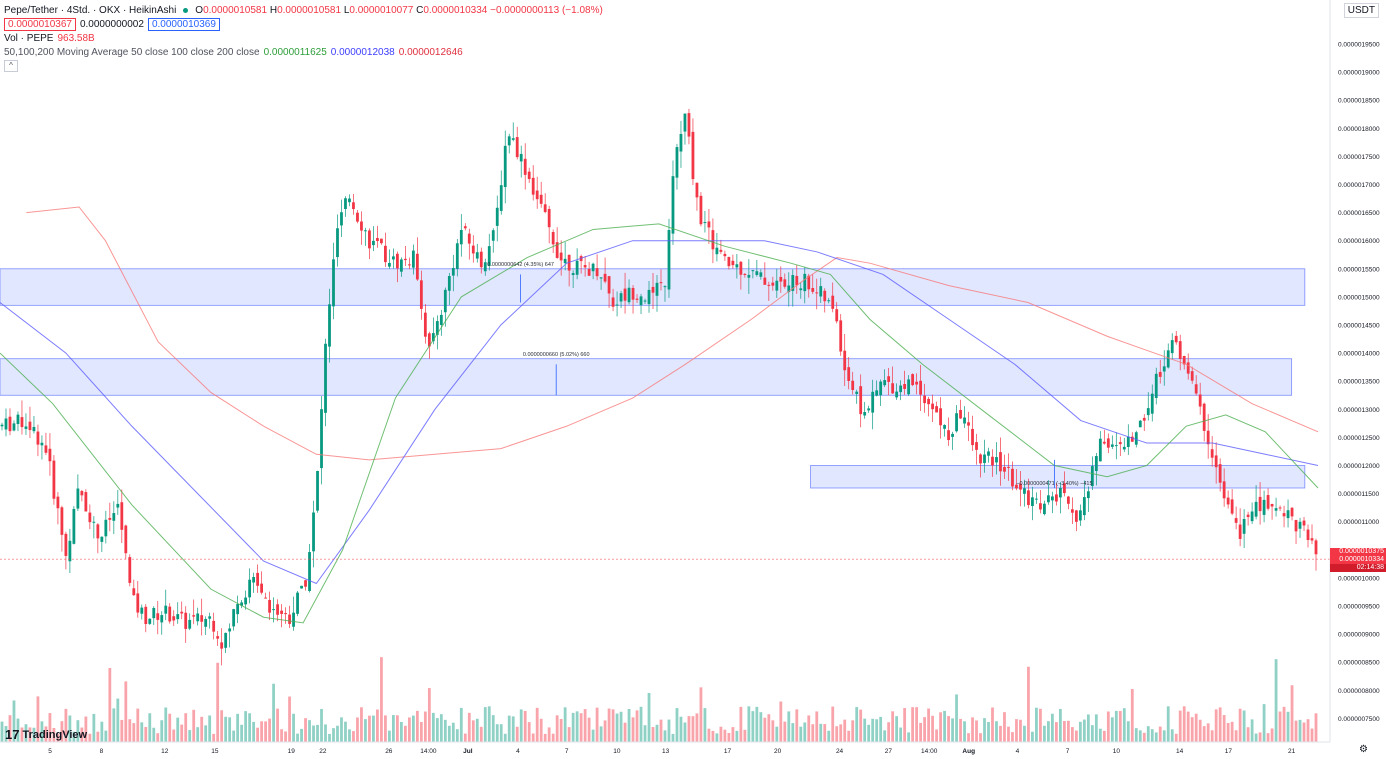 The height and width of the screenshot is (759, 1386). Describe the element at coordinates (1068, 751) in the screenshot. I see `time-tick-label: 7` at that location.